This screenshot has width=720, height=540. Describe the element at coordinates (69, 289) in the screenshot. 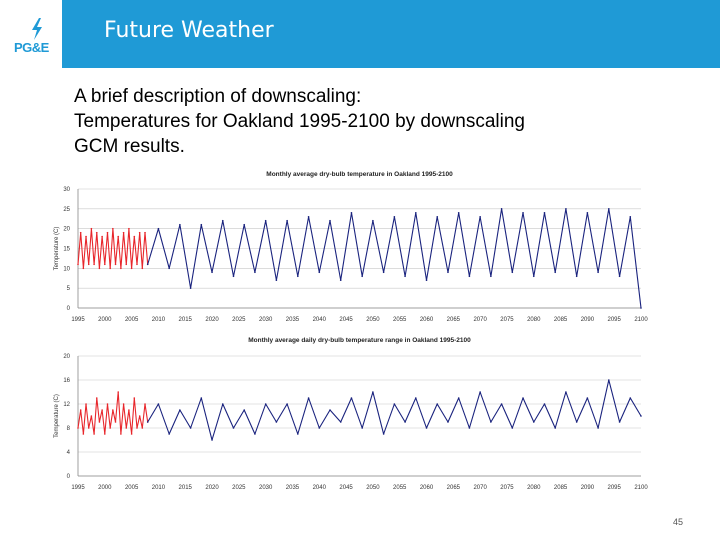

I see `y-tick-label: 5` at that location.